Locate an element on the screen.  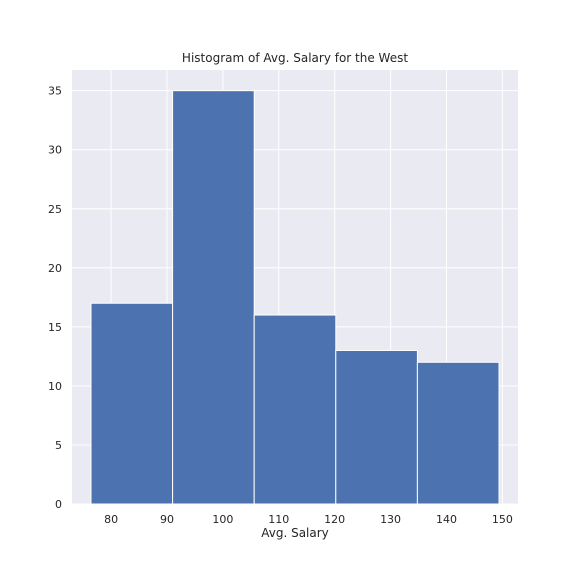
chart-title: Histogram of Avg. Salary for the West is located at coordinates (295, 58).